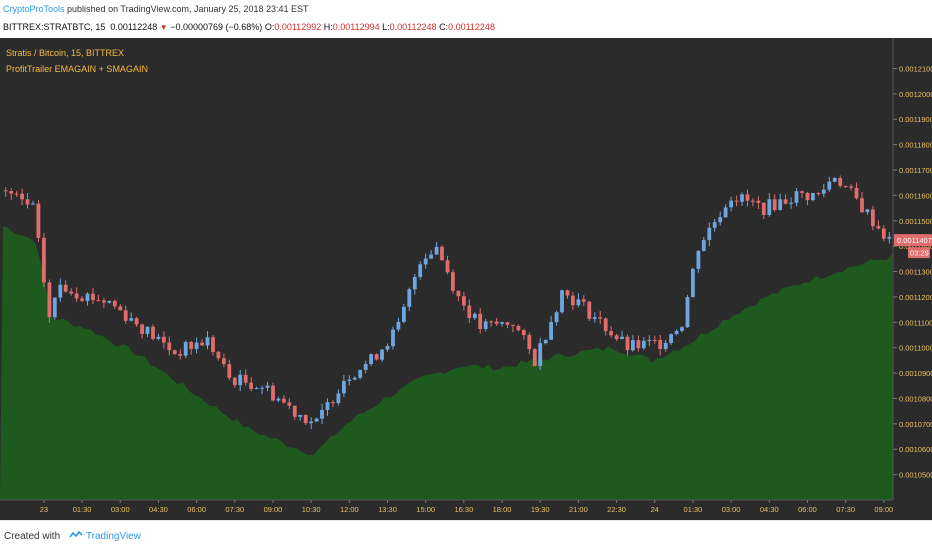  I want to click on close-value: 0.00112248, so click(471, 27).